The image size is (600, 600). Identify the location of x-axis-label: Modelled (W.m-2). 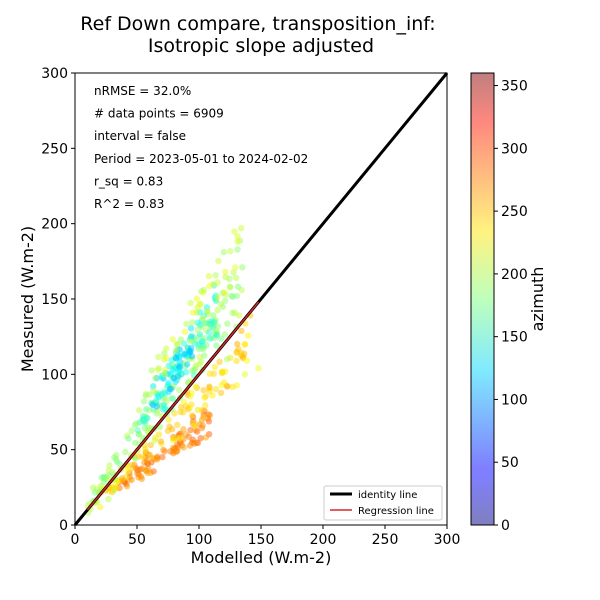
(261, 557).